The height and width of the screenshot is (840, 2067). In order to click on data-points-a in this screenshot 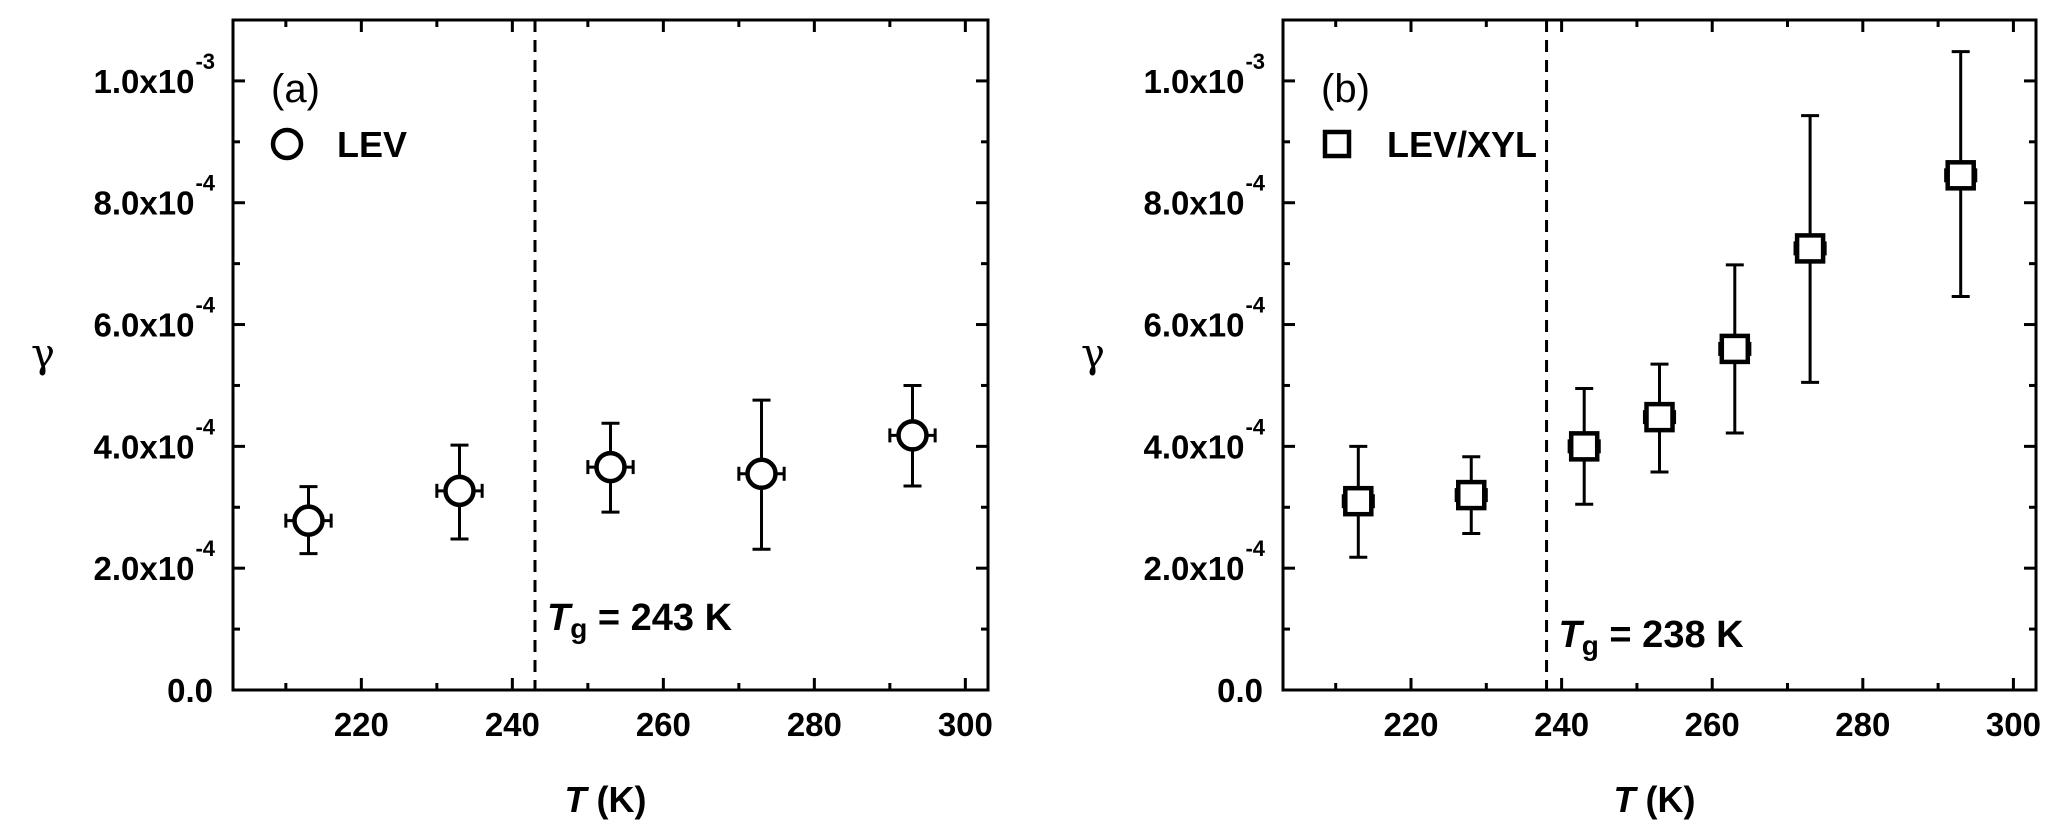, I will do `click(610, 469)`.